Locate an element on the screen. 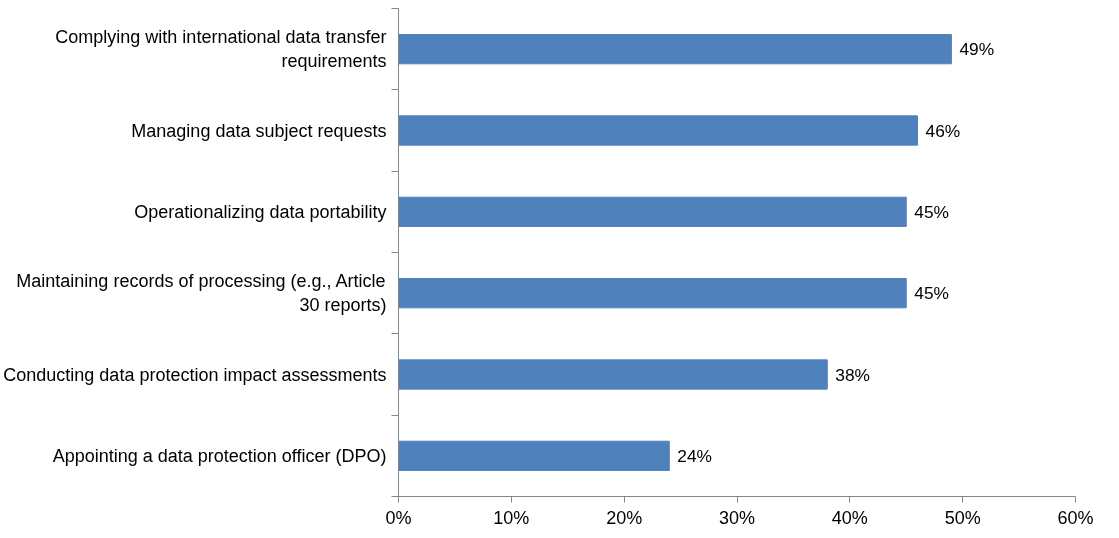  y-tick-label: Managing data subject requests is located at coordinates (259, 130).